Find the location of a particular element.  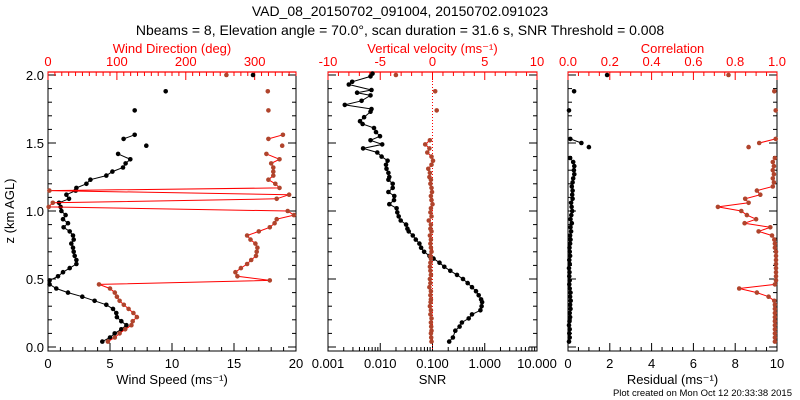

top-x-tick-label: 200 is located at coordinates (186, 61).